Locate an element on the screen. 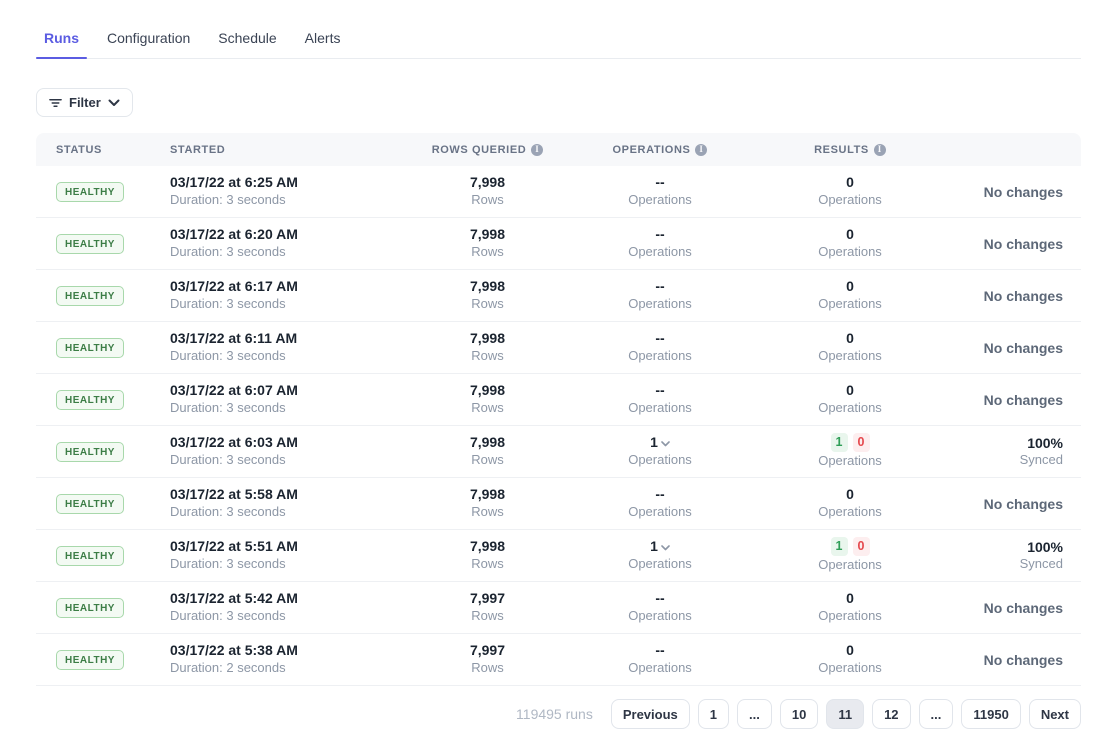  summary-sub: Synced is located at coordinates (1041, 563).